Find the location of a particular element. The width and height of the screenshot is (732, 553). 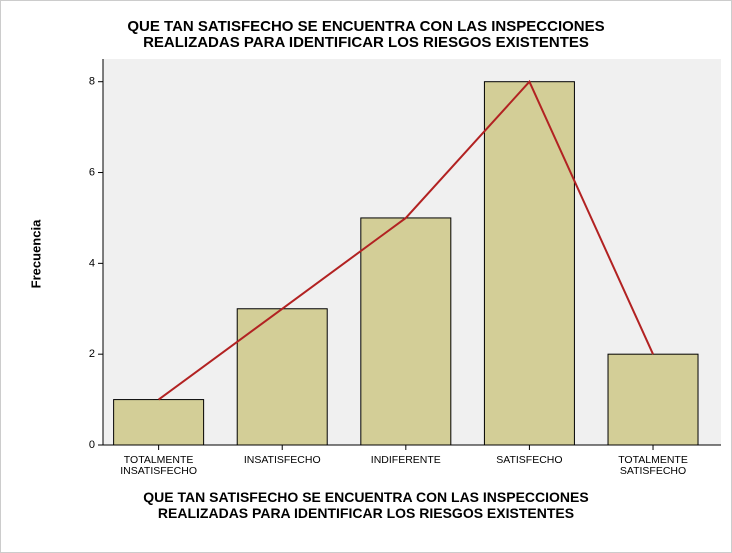

x-tick-label: SATISFECHO is located at coordinates (529, 460).